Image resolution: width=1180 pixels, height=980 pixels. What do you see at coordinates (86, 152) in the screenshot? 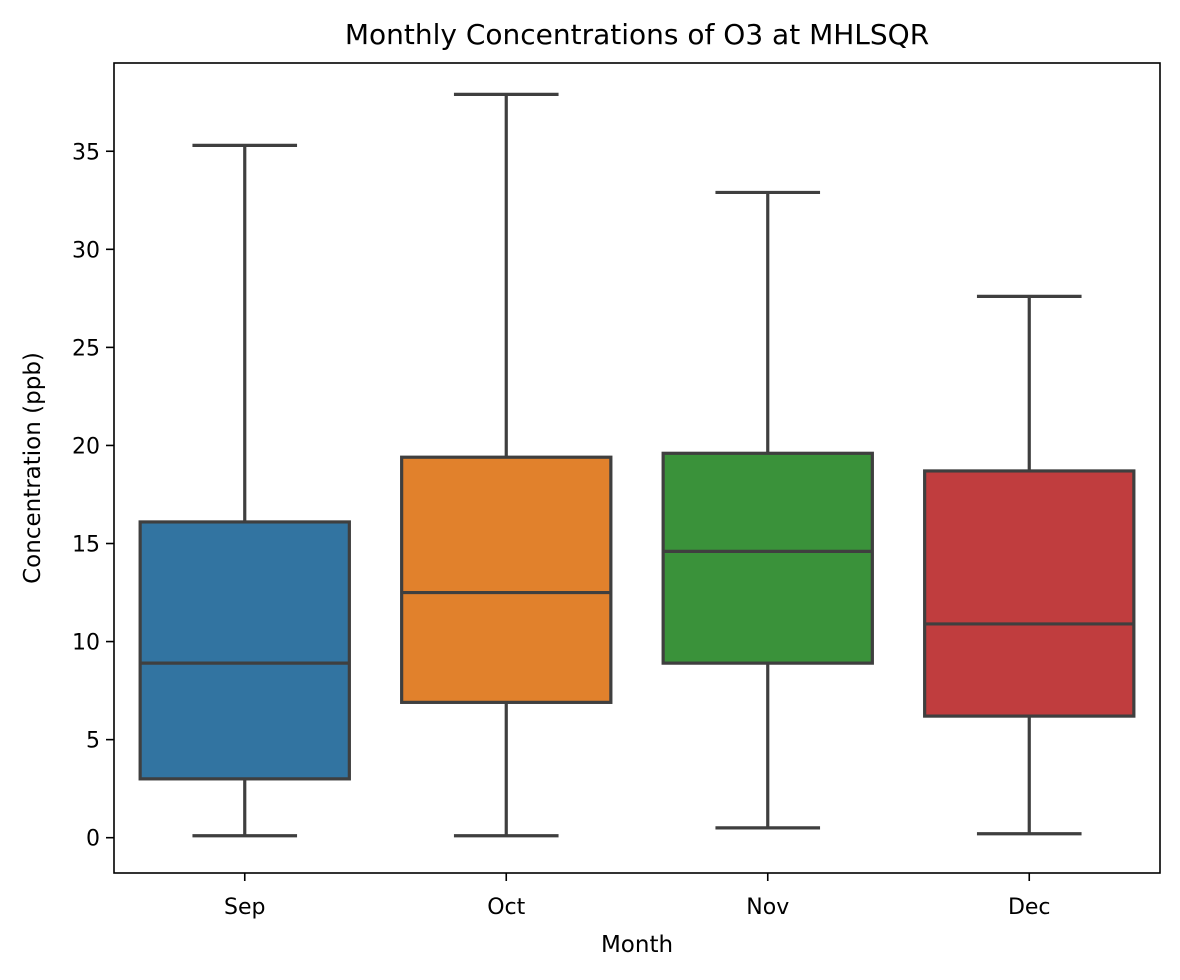
I see `y-tick-label: 35` at bounding box center [86, 152].